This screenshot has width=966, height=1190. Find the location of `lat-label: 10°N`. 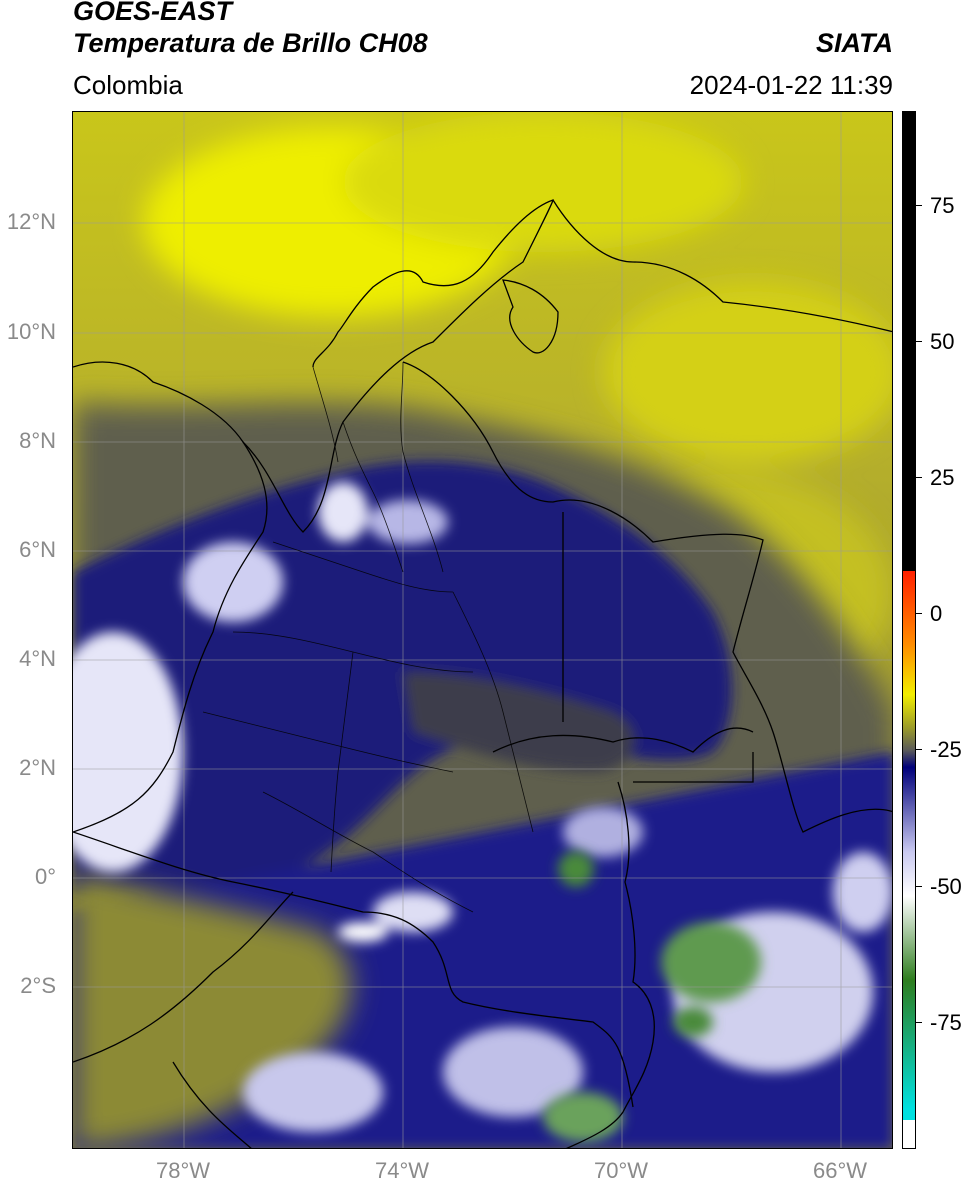

lat-label: 10°N is located at coordinates (31, 331).